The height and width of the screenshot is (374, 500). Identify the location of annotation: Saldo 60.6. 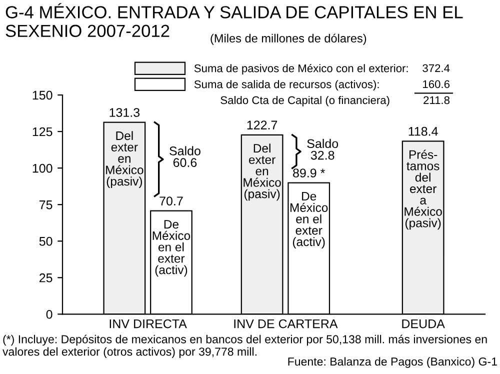
(185, 157).